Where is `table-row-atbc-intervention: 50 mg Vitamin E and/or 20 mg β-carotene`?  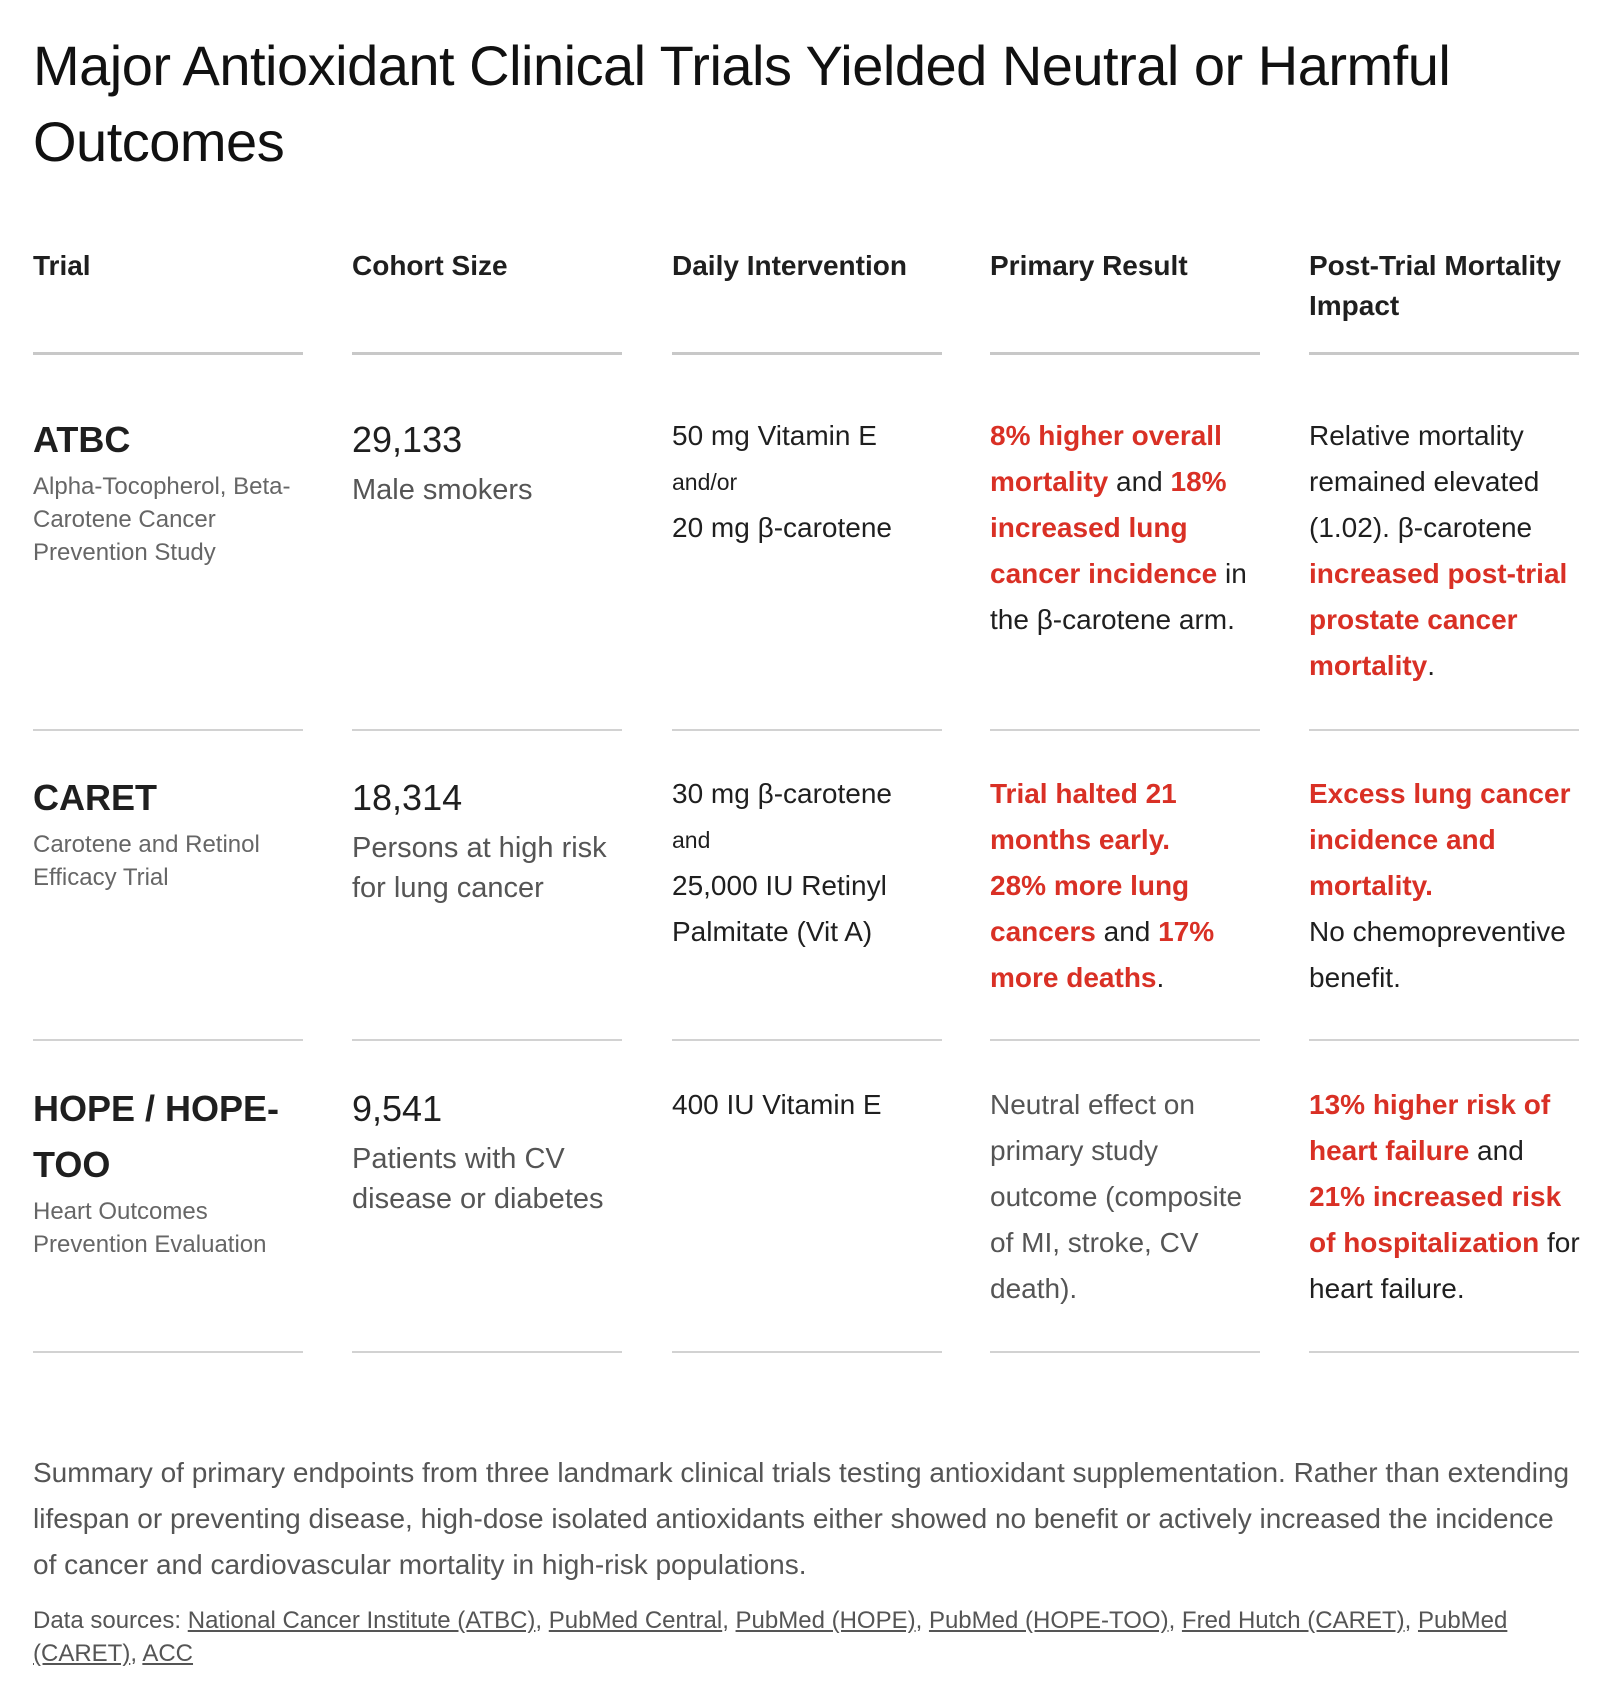
table-row-atbc-intervention: 50 mg Vitamin E and/or 20 mg β-carotene is located at coordinates (812, 482).